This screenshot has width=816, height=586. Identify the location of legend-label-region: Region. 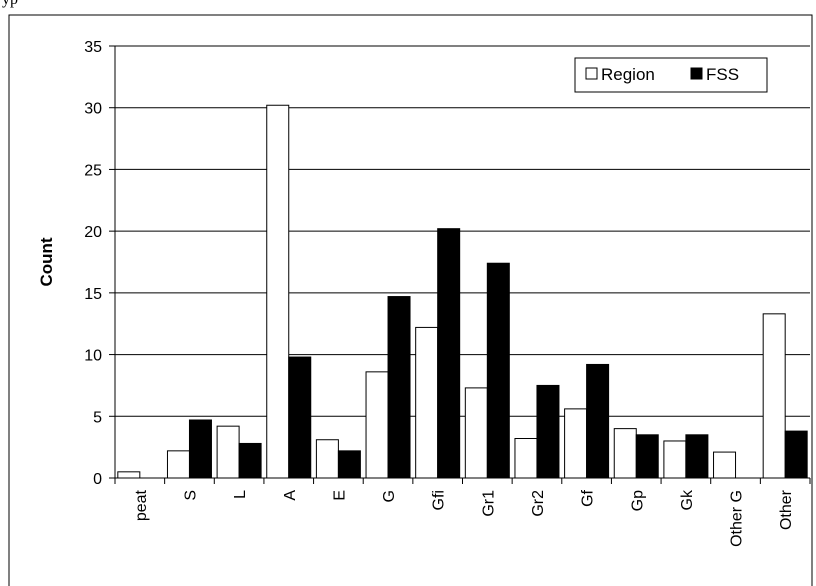
(628, 74).